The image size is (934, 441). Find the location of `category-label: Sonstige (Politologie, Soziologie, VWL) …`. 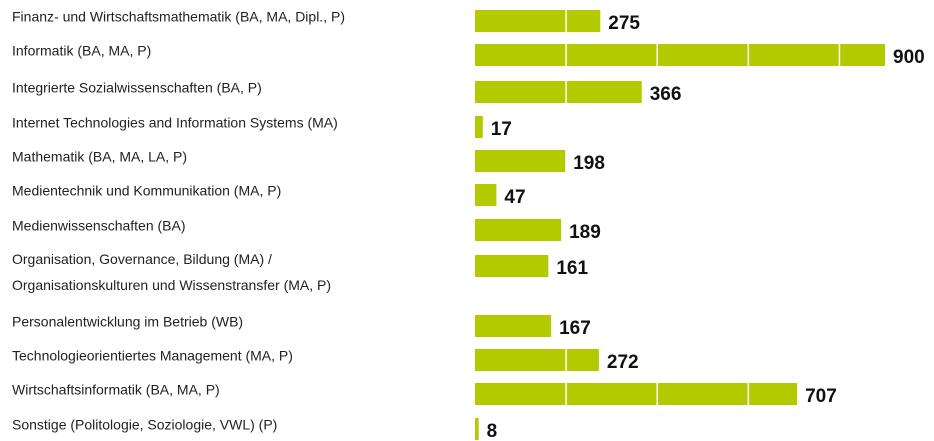

category-label: Sonstige (Politologie, Soziologie, VWL) … is located at coordinates (144, 425).